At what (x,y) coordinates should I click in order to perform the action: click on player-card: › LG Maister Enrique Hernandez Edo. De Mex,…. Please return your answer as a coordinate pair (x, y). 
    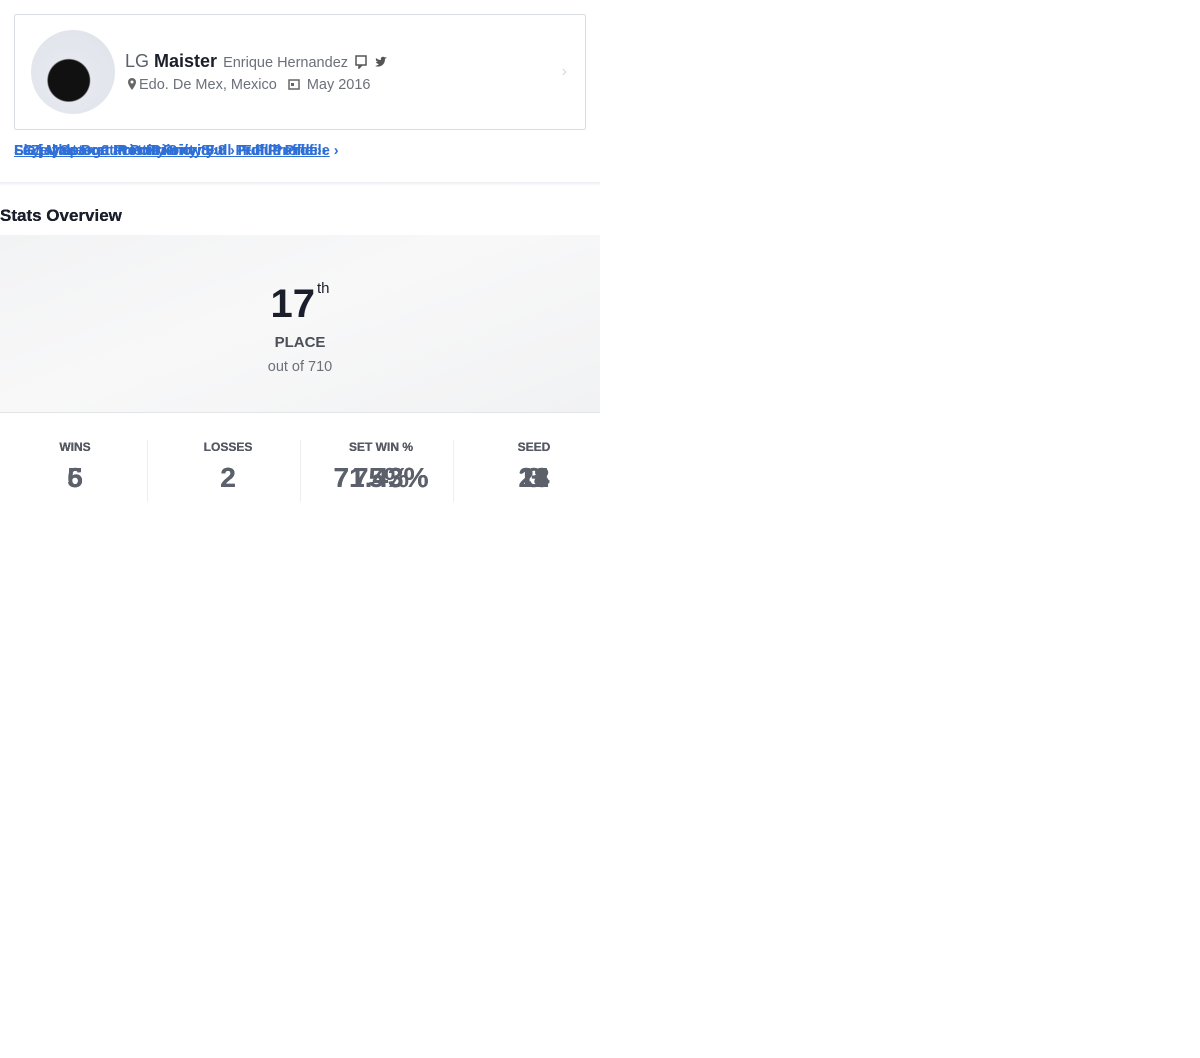
    Looking at the image, I should click on (300, 72).